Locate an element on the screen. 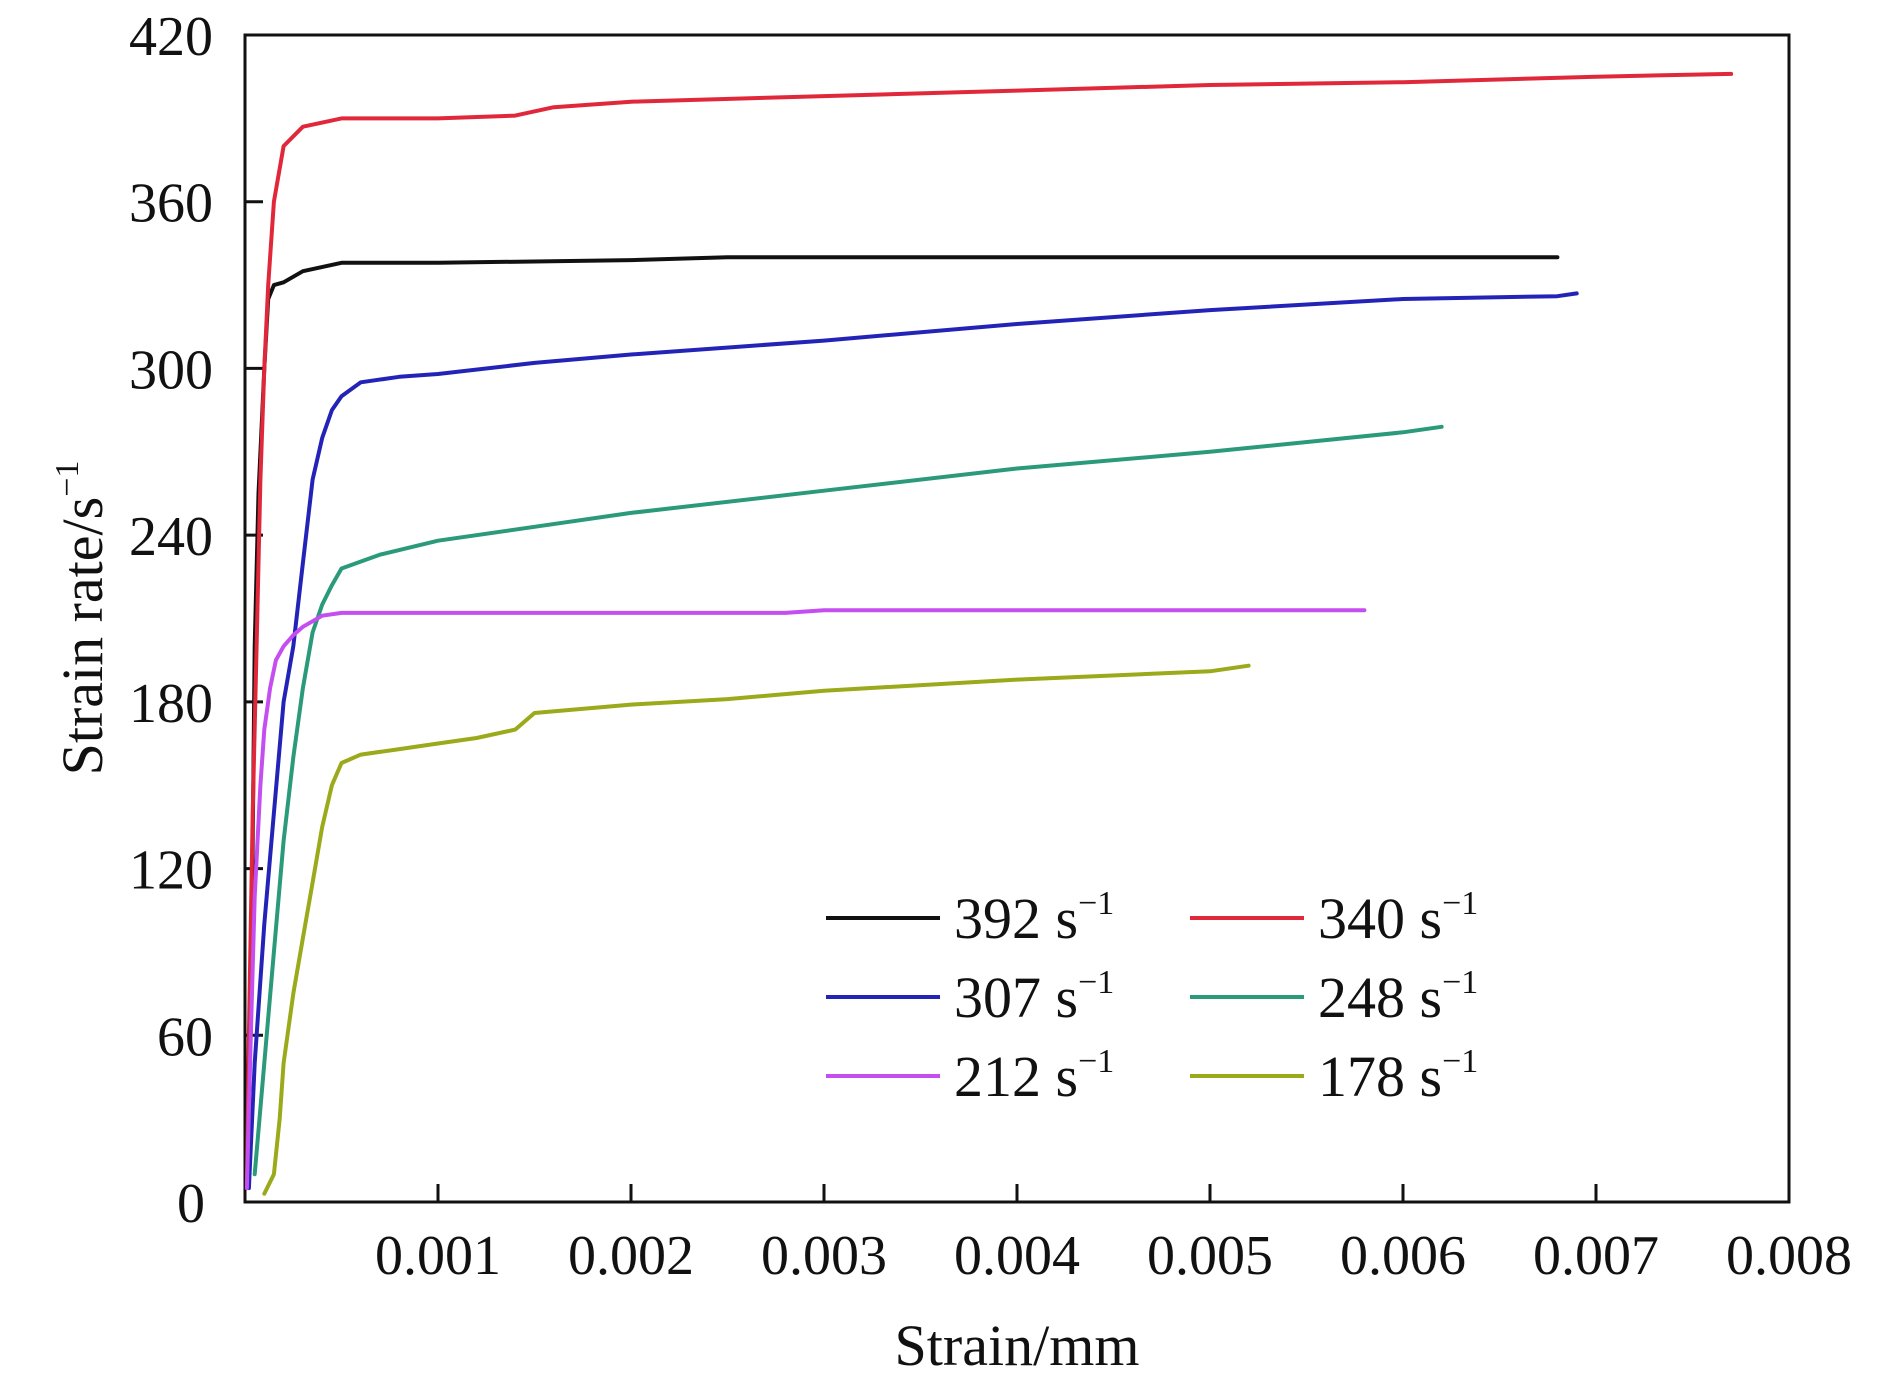 The height and width of the screenshot is (1387, 1890). legend-label: 212 s−1 is located at coordinates (1034, 1076).